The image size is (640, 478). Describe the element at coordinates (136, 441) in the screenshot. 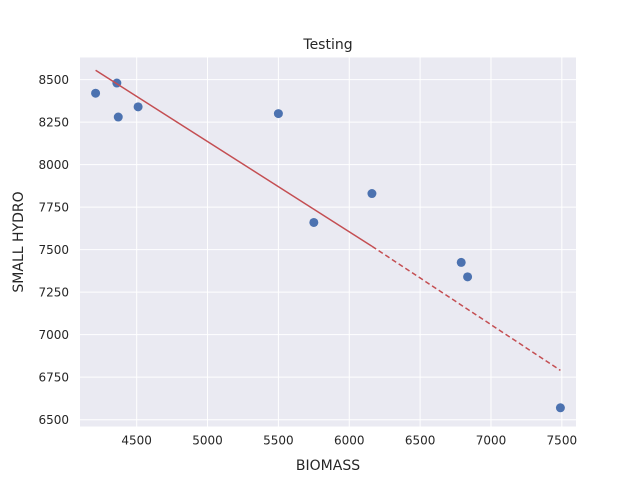

I see `x-tick-label: 4500` at that location.